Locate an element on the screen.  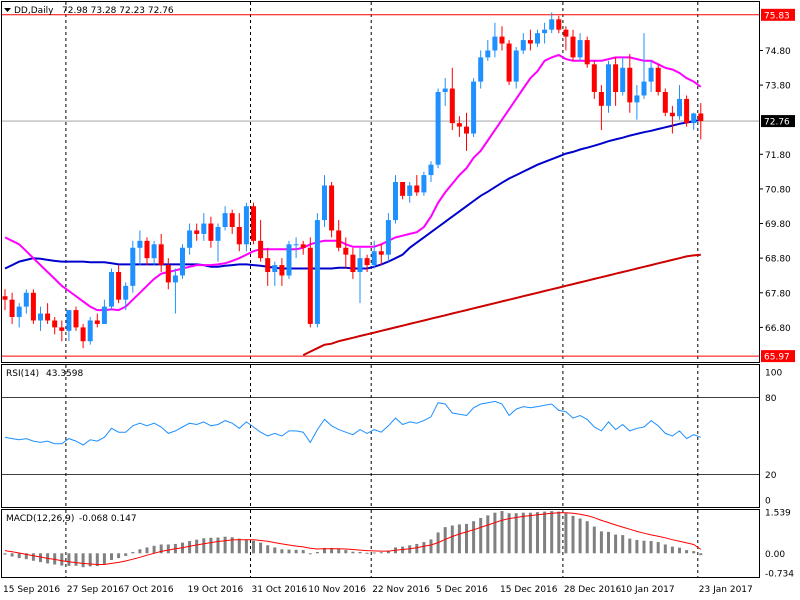
rsi-line is located at coordinates (352, 423).